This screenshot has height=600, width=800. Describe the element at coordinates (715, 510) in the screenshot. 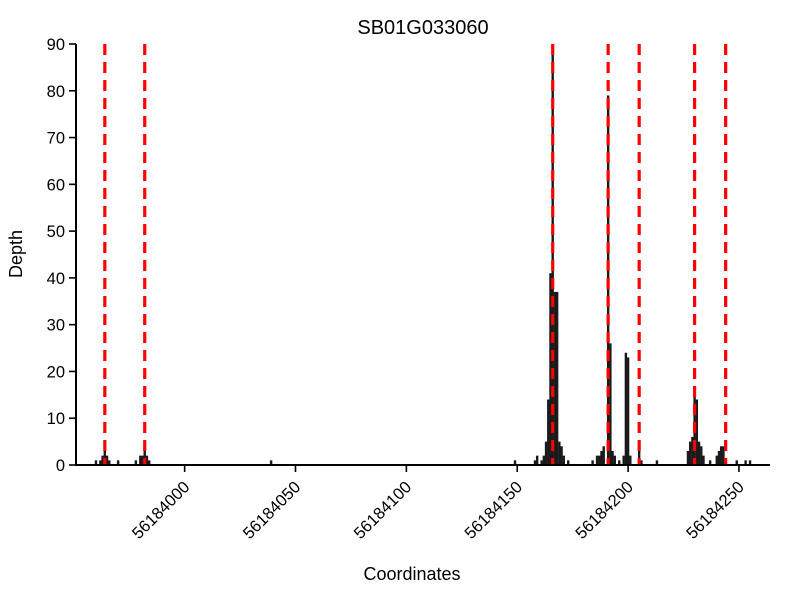

I see `x-tick-label: 56184250` at that location.